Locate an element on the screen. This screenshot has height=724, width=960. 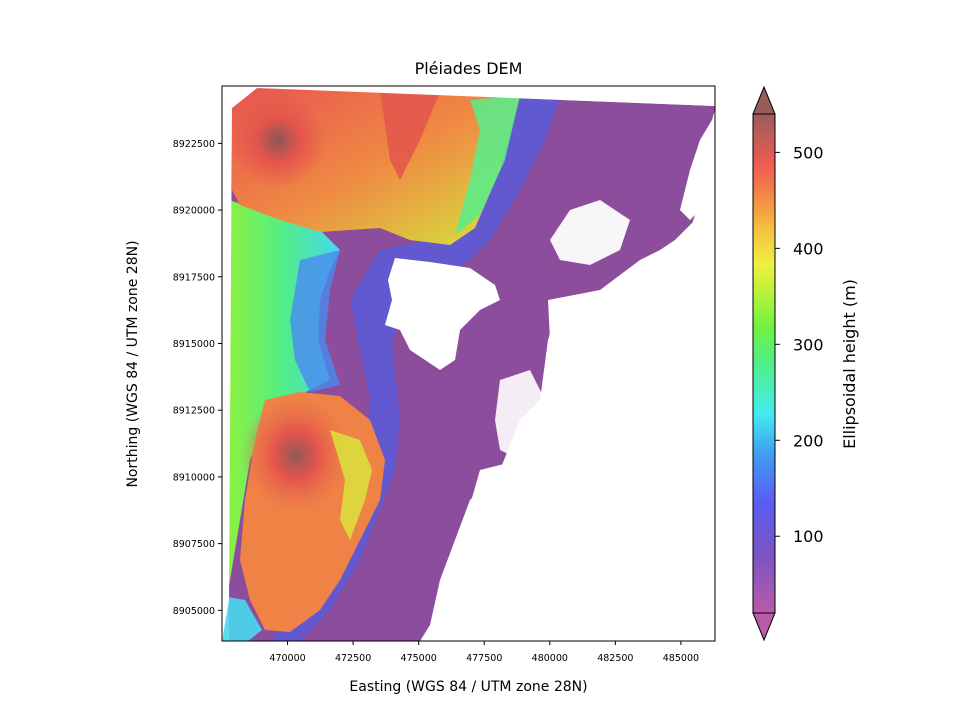
y-axis-label: Northing (WGS 84 / UTM zone 28N) is located at coordinates (133, 363).